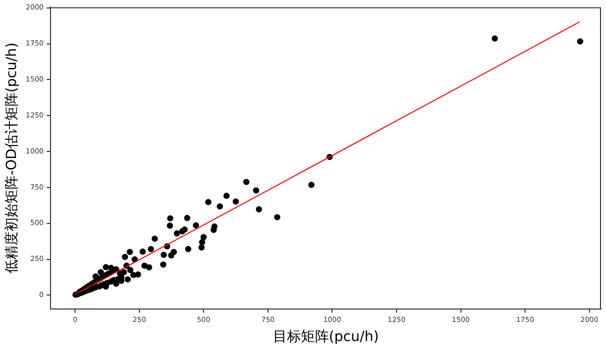 This screenshot has width=606, height=348. What do you see at coordinates (12, 158) in the screenshot?
I see `y-axis-title: 低精度初始矩阵-OD估计矩阵(pcu/h)` at bounding box center [12, 158].